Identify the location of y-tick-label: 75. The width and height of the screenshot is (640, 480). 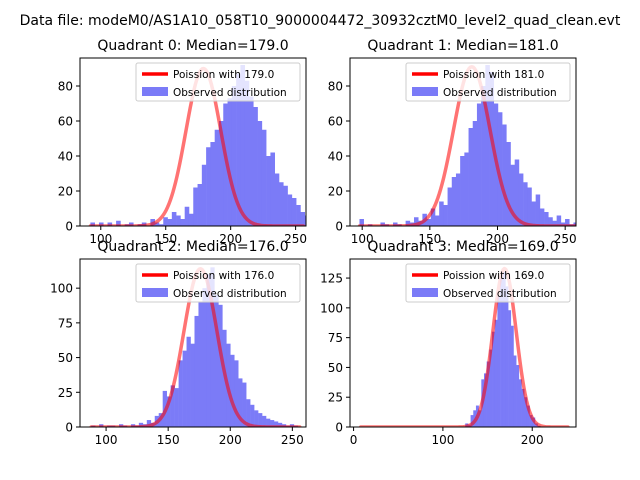
(335, 338).